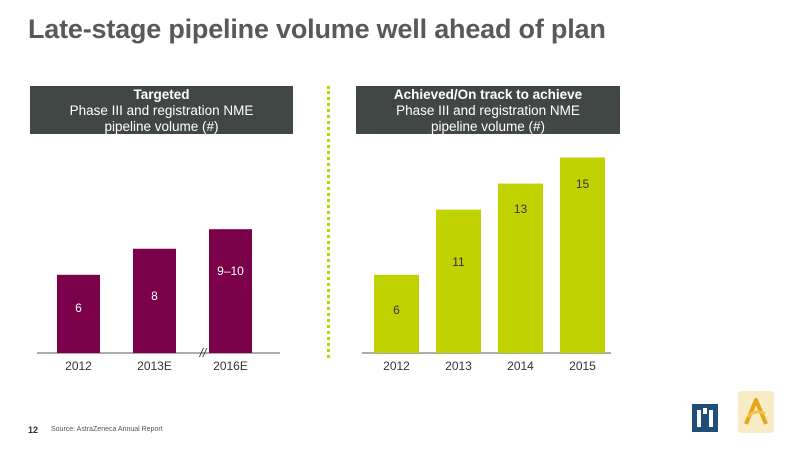  I want to click on achieved-data-label: 11, so click(458, 262).